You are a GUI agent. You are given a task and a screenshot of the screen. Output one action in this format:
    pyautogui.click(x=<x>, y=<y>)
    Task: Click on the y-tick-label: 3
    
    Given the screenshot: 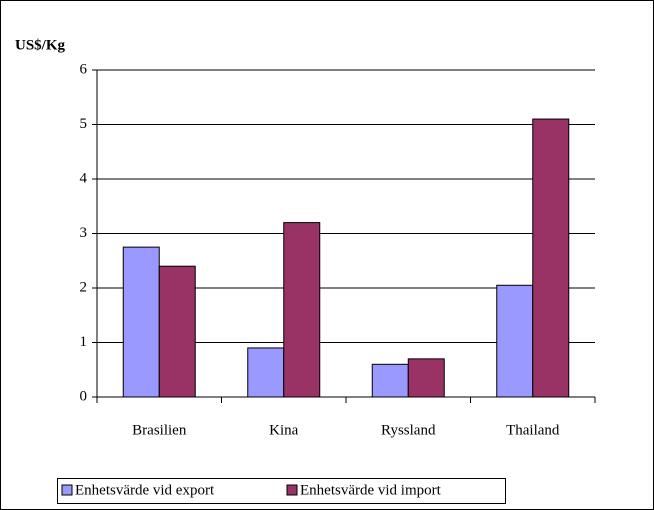 What is the action you would take?
    pyautogui.click(x=84, y=233)
    